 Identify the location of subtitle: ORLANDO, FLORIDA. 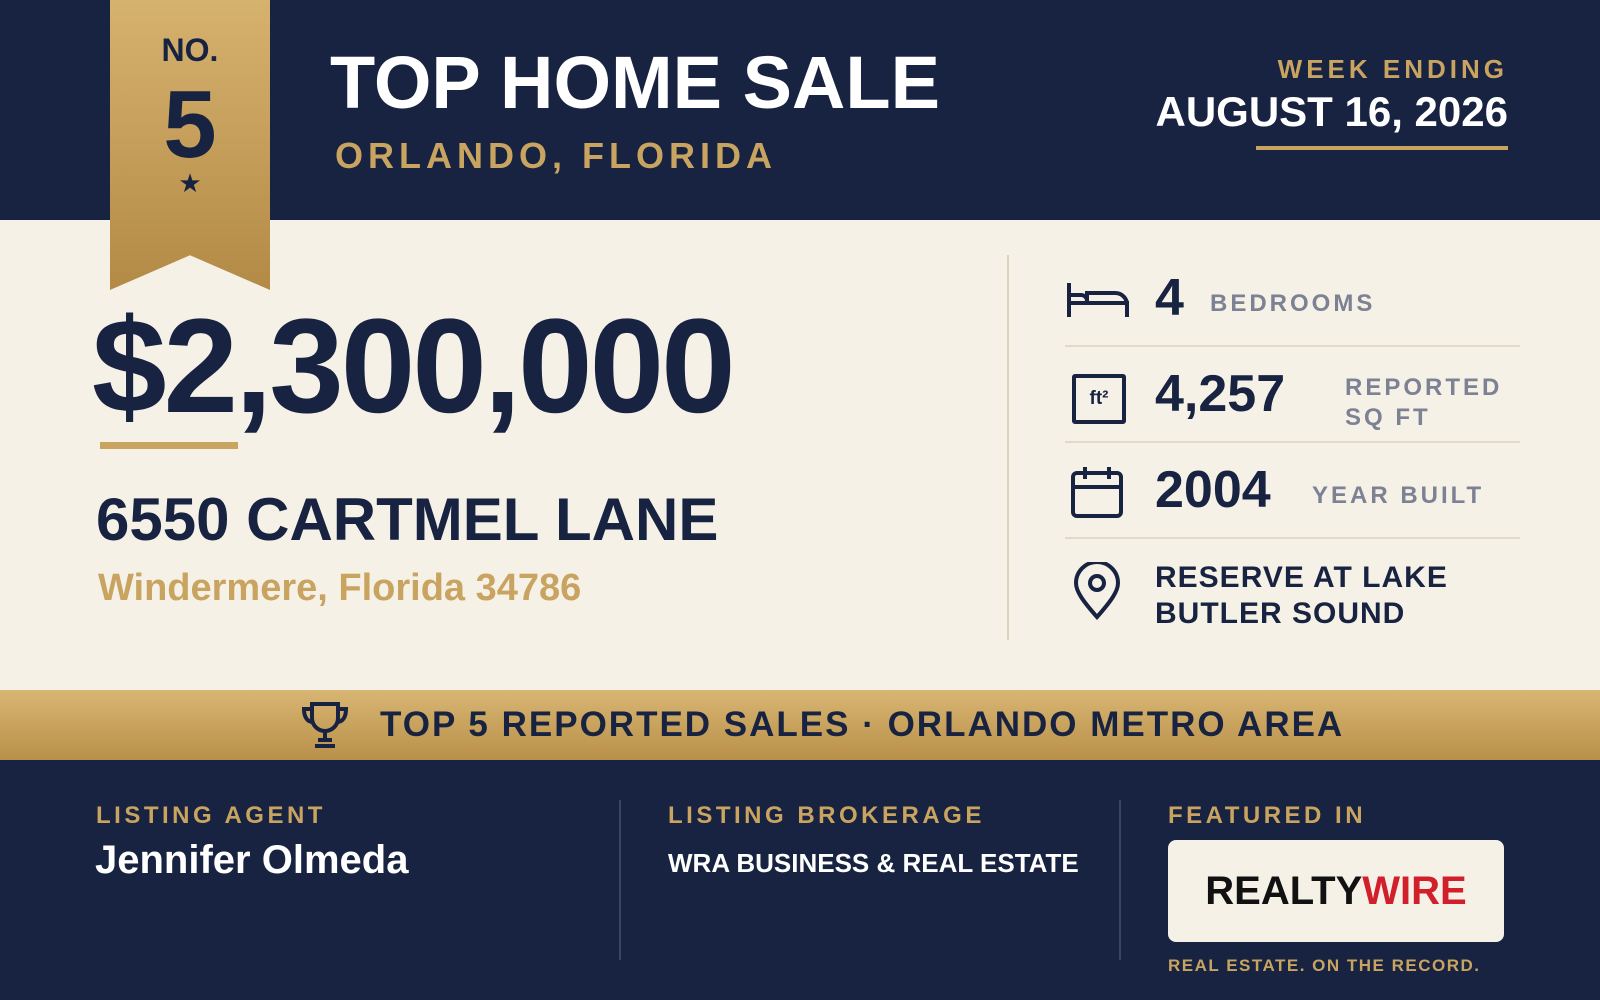
(556, 155).